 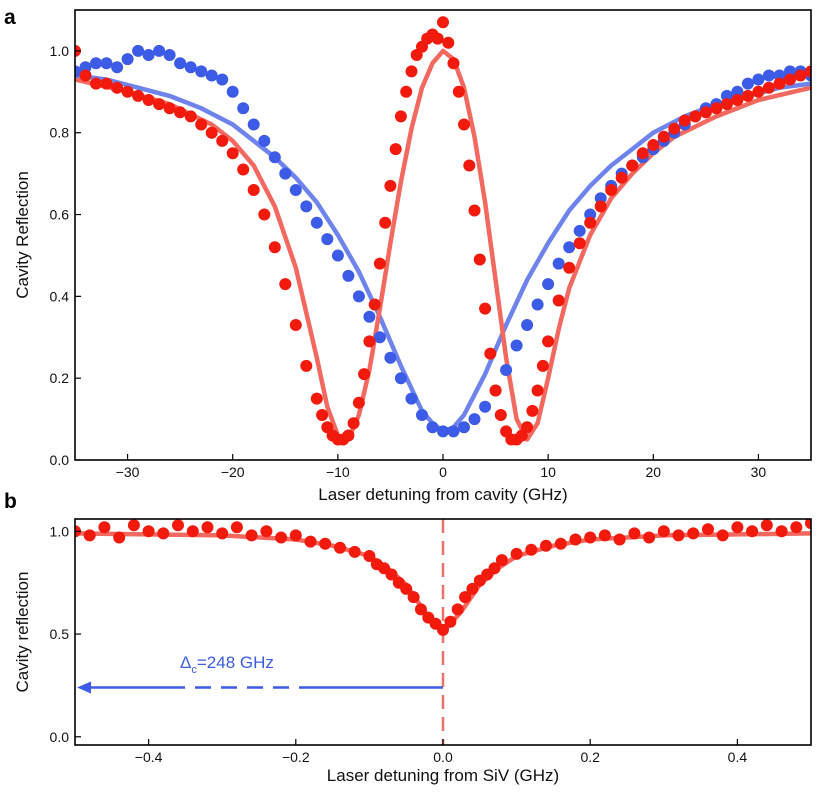 I want to click on x-tick-label: −0.4, so click(x=149, y=757).